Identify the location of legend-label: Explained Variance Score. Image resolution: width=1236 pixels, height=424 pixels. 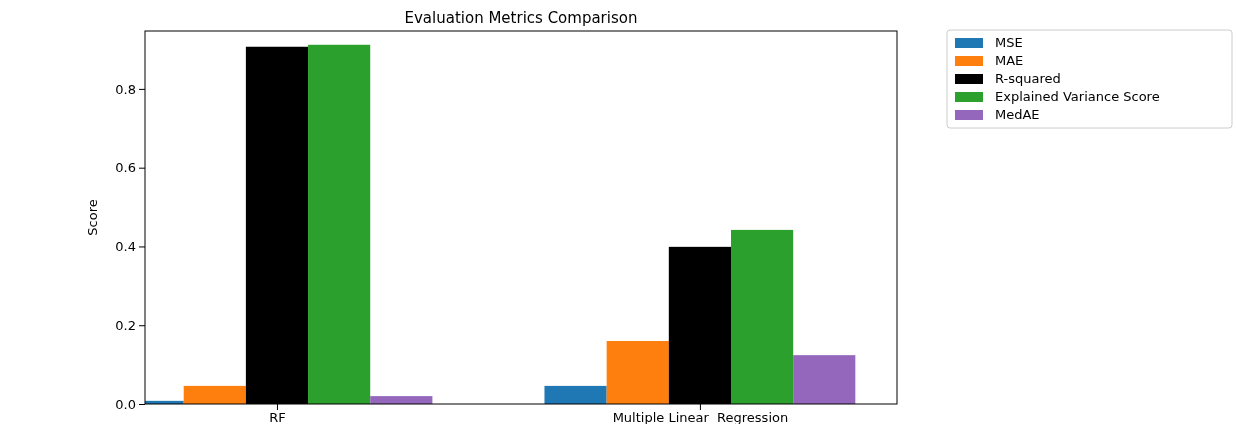
(1077, 96).